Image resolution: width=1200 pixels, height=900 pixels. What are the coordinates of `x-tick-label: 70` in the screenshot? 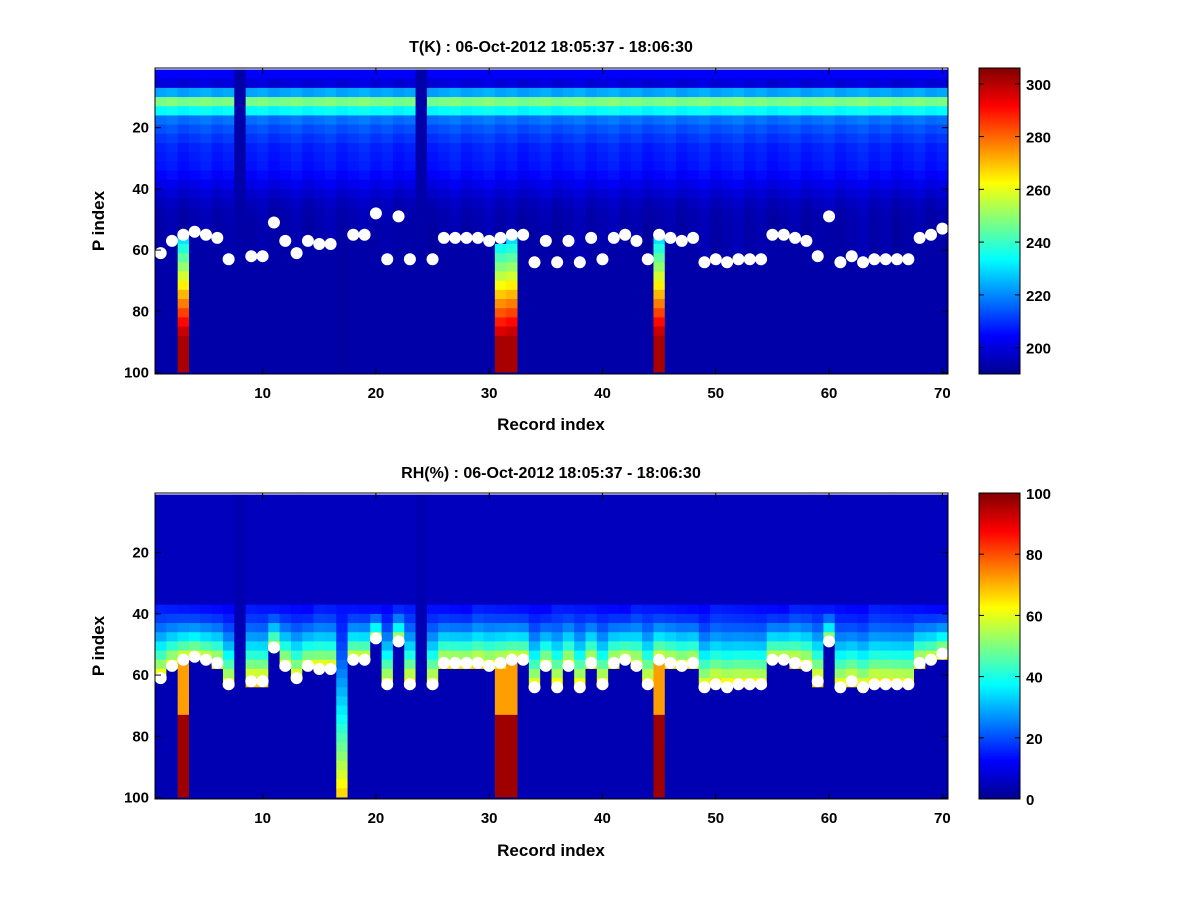 It's located at (942, 393).